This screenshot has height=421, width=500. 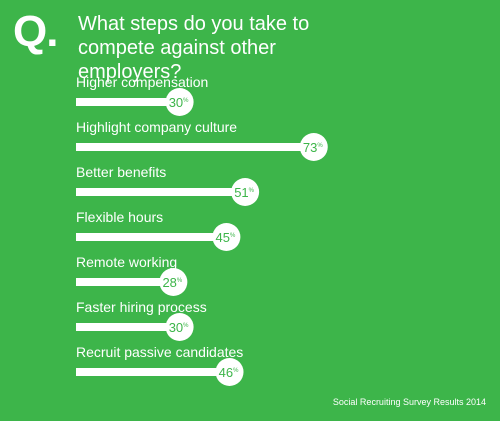 I want to click on data-label: 28%, so click(x=172, y=282).